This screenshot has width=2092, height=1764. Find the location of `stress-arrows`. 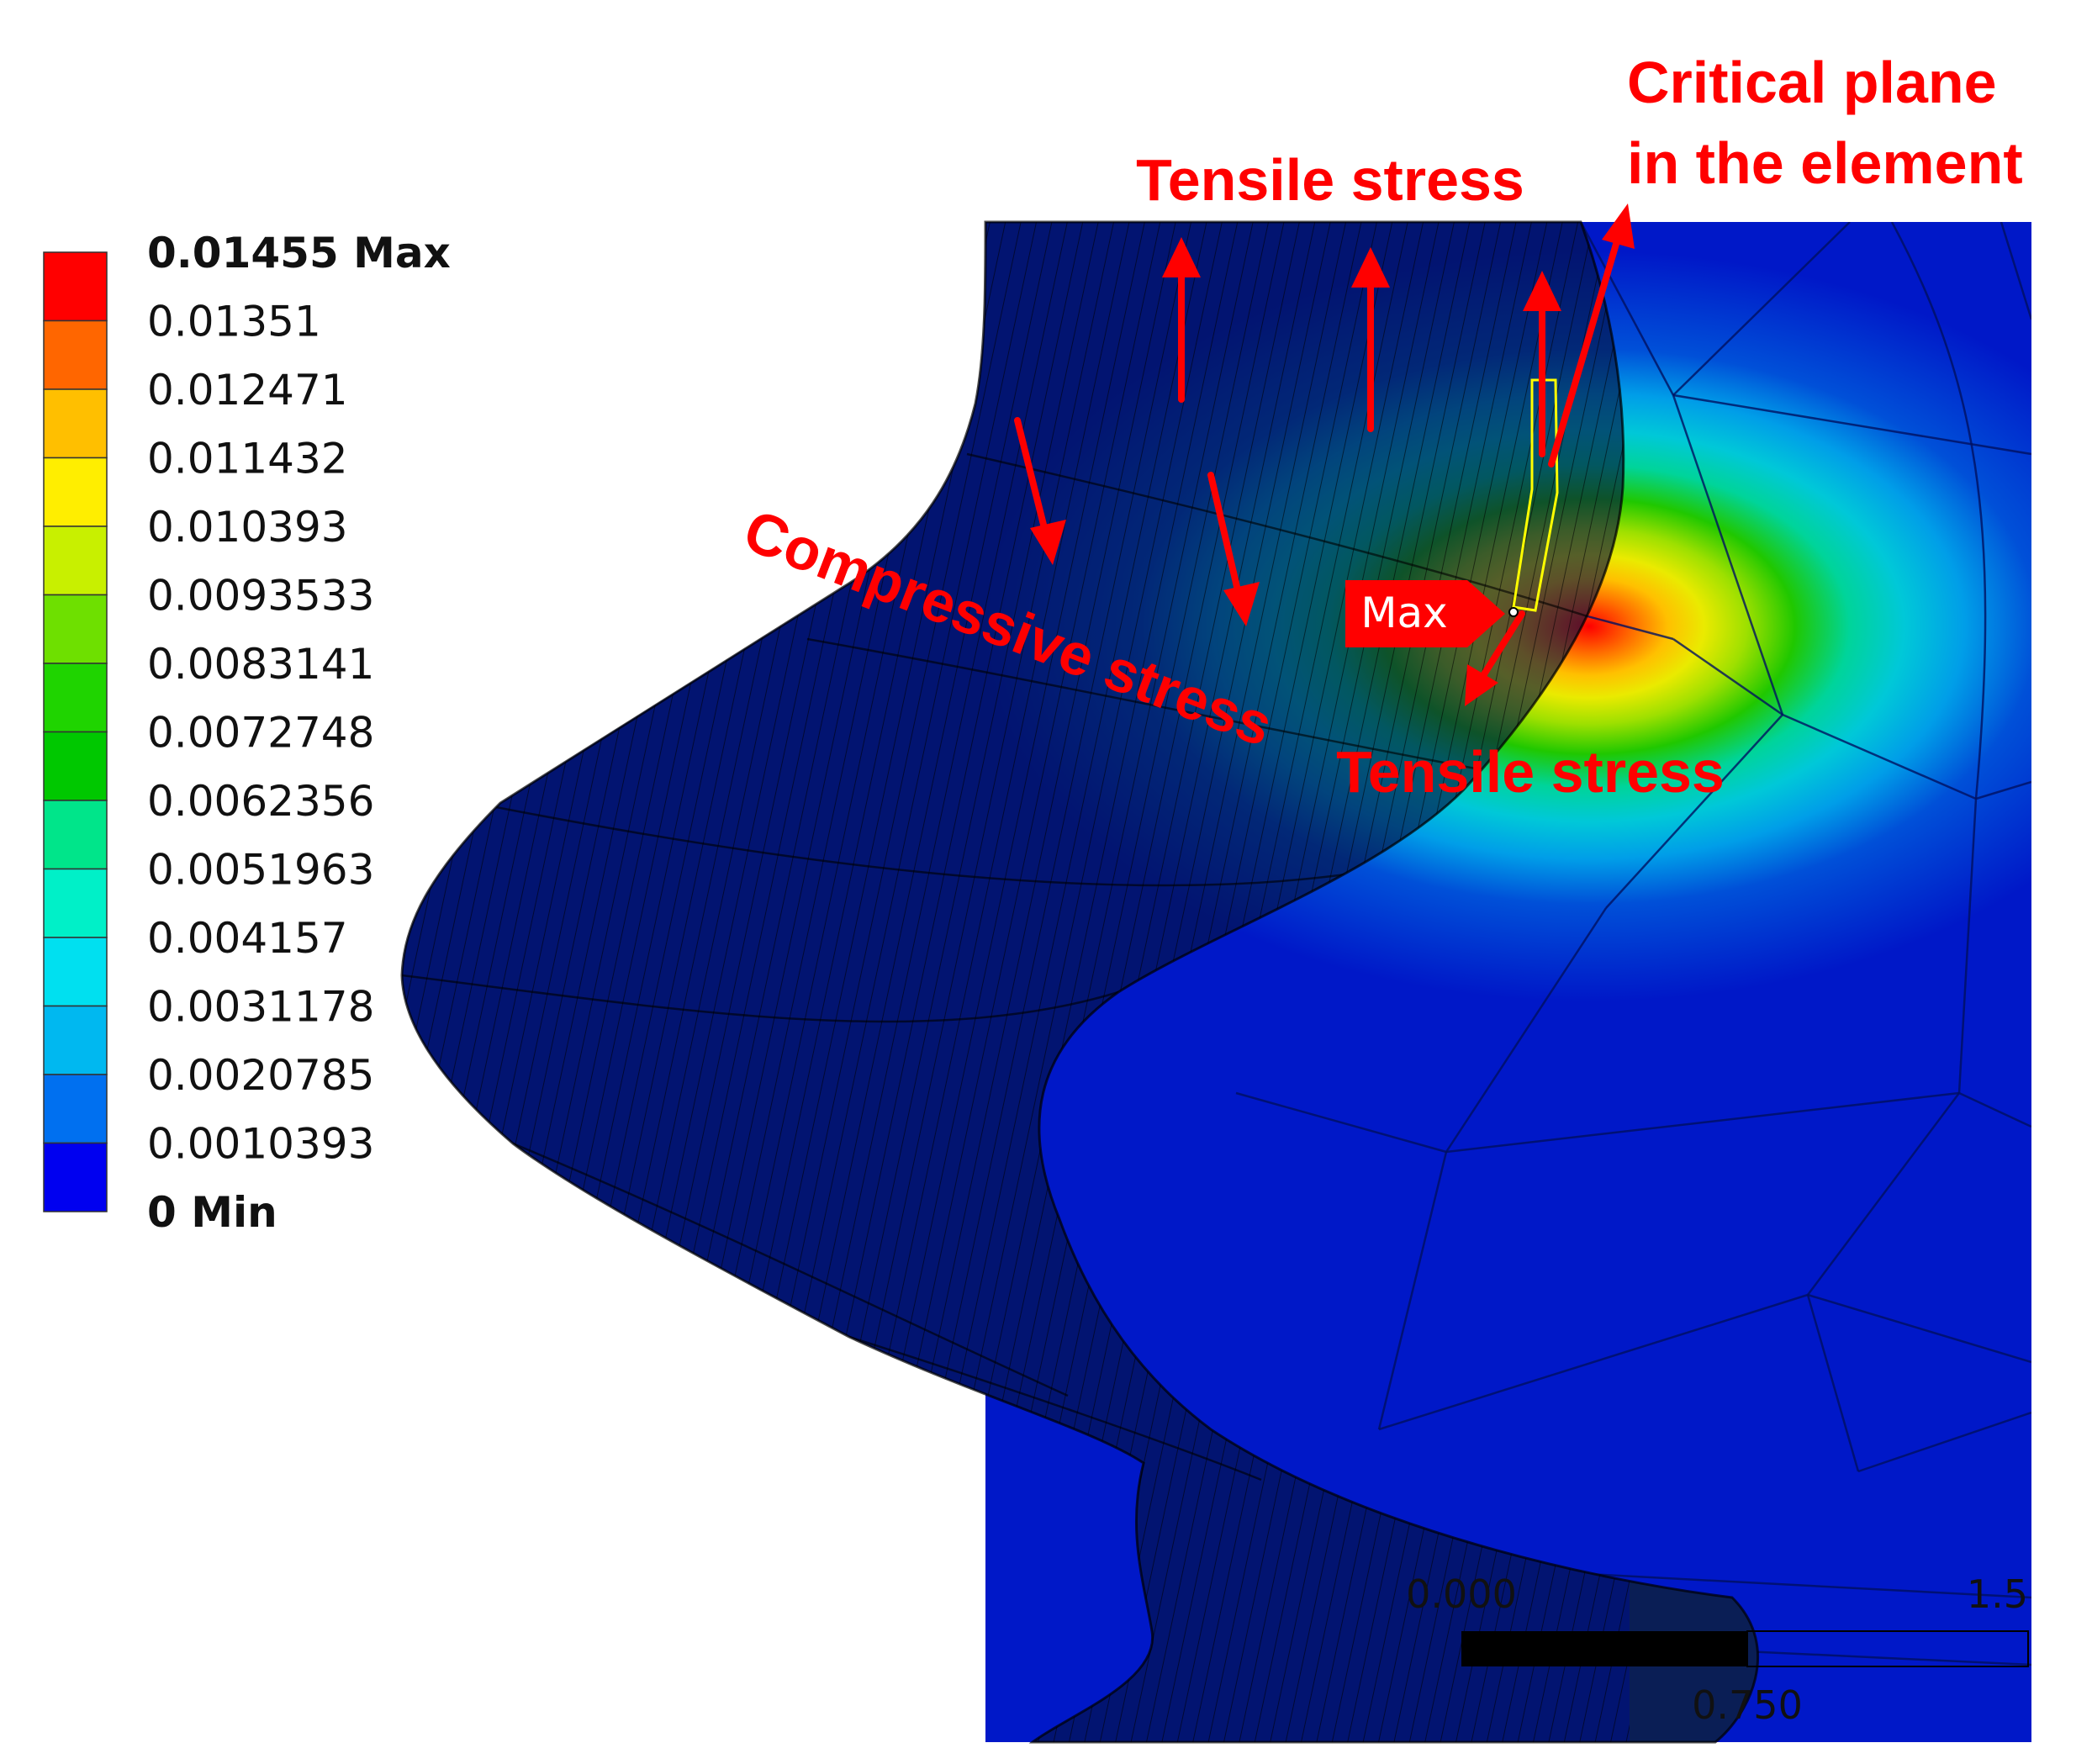

stress-arrows is located at coordinates (1325, 454).